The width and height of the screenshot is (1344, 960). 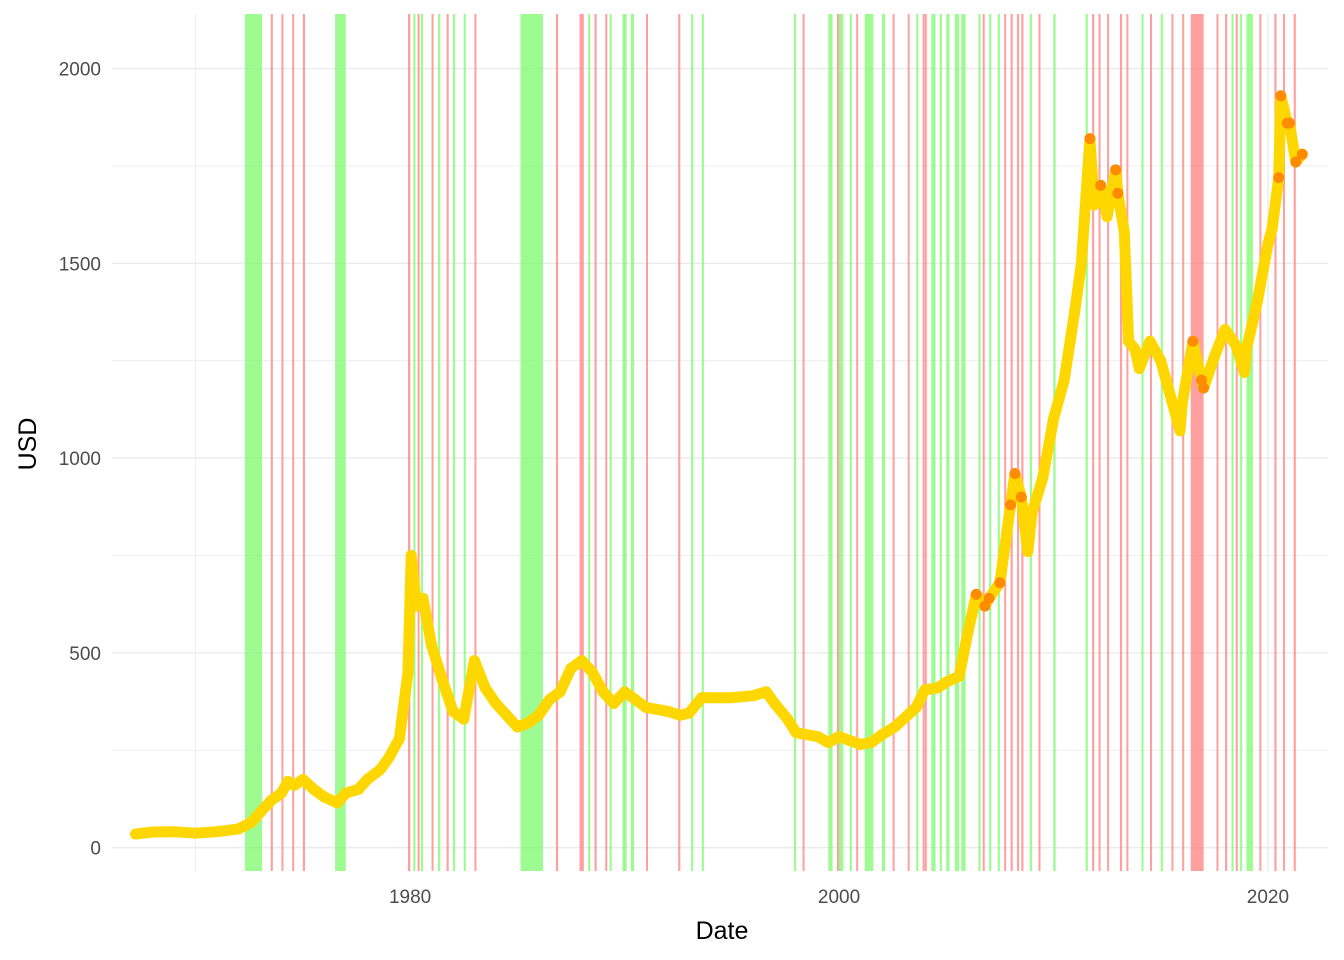 What do you see at coordinates (722, 931) in the screenshot?
I see `x-axis-title: Date` at bounding box center [722, 931].